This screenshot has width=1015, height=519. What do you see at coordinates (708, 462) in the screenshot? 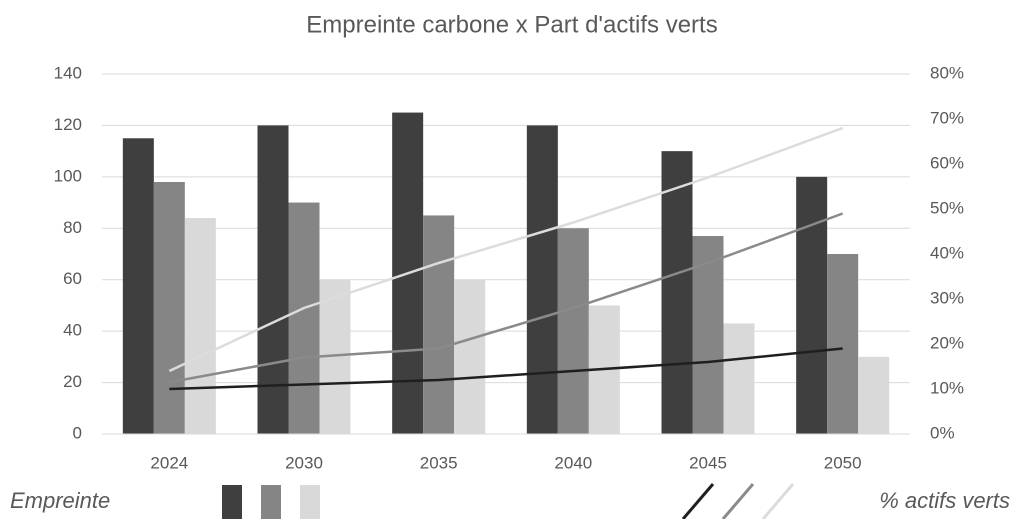
I see `x-tick-label: 2045` at bounding box center [708, 462].